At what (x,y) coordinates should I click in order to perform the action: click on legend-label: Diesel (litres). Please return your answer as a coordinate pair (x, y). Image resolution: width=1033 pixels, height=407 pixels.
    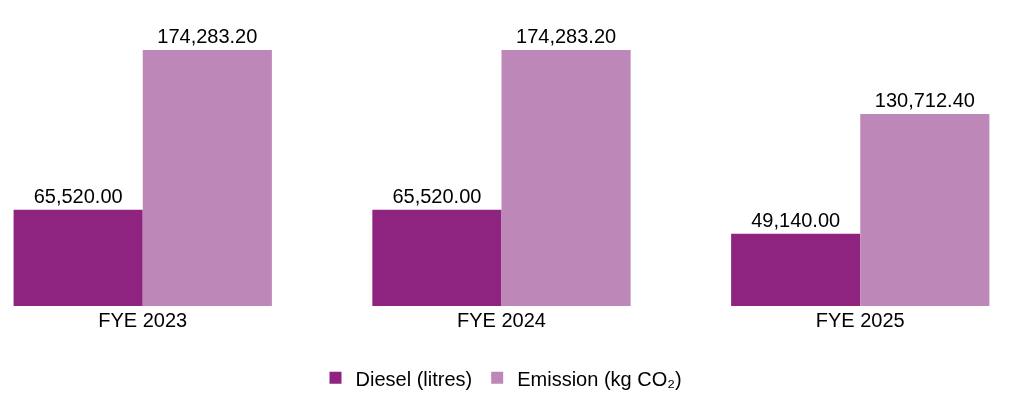
    Looking at the image, I should click on (414, 378).